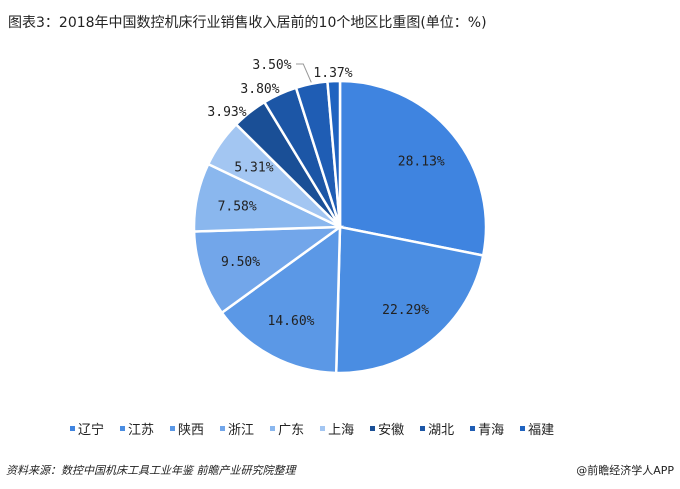 This screenshot has width=680, height=489. What do you see at coordinates (241, 430) in the screenshot?
I see `legend-label: 浙江` at bounding box center [241, 430].